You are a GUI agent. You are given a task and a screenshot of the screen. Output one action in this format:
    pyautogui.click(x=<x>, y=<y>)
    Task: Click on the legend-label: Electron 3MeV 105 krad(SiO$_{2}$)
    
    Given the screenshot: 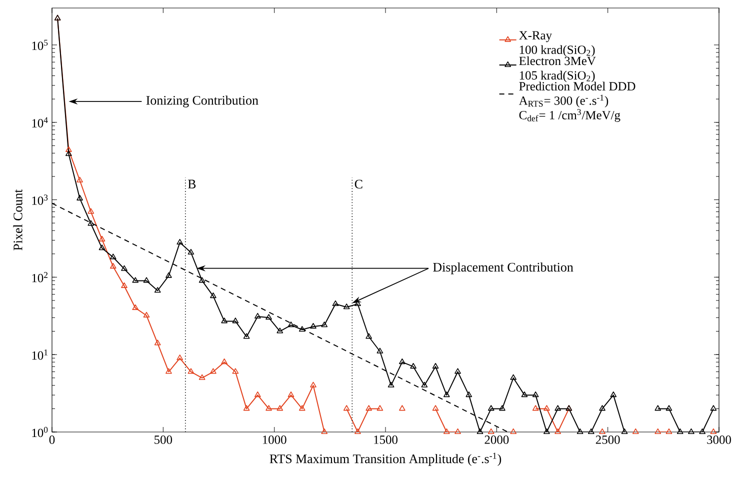 What is the action you would take?
    pyautogui.click(x=557, y=69)
    